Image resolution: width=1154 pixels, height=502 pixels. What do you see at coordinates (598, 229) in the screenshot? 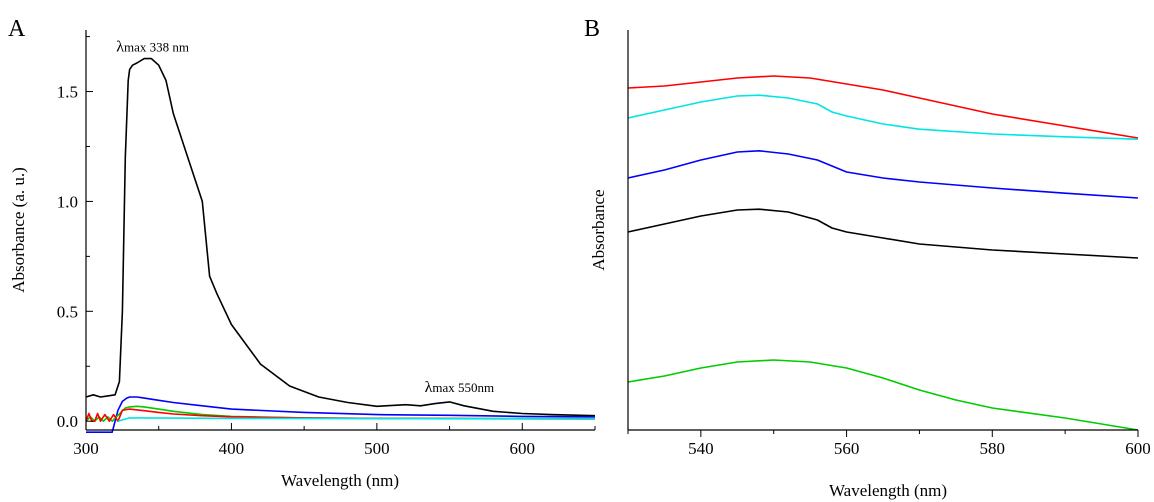
I see `panel-b-y-axis-title: Absorbance` at bounding box center [598, 229].